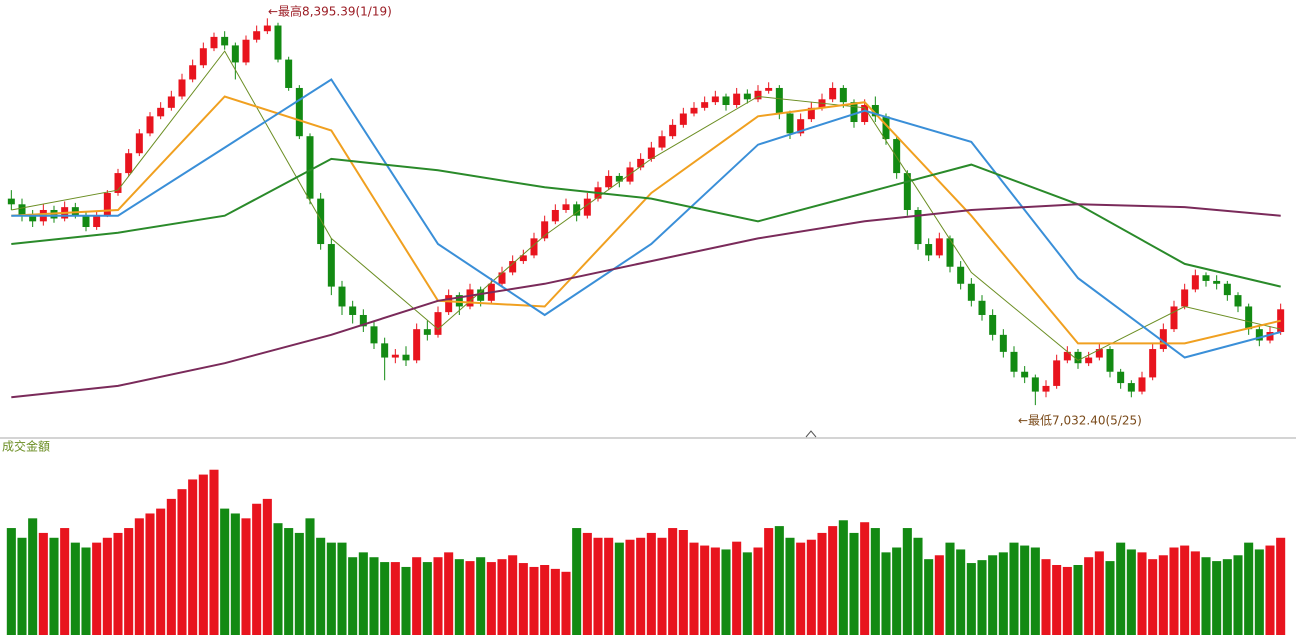 The image size is (1296, 635). I want to click on volume-title: 成交金額, so click(26, 446).